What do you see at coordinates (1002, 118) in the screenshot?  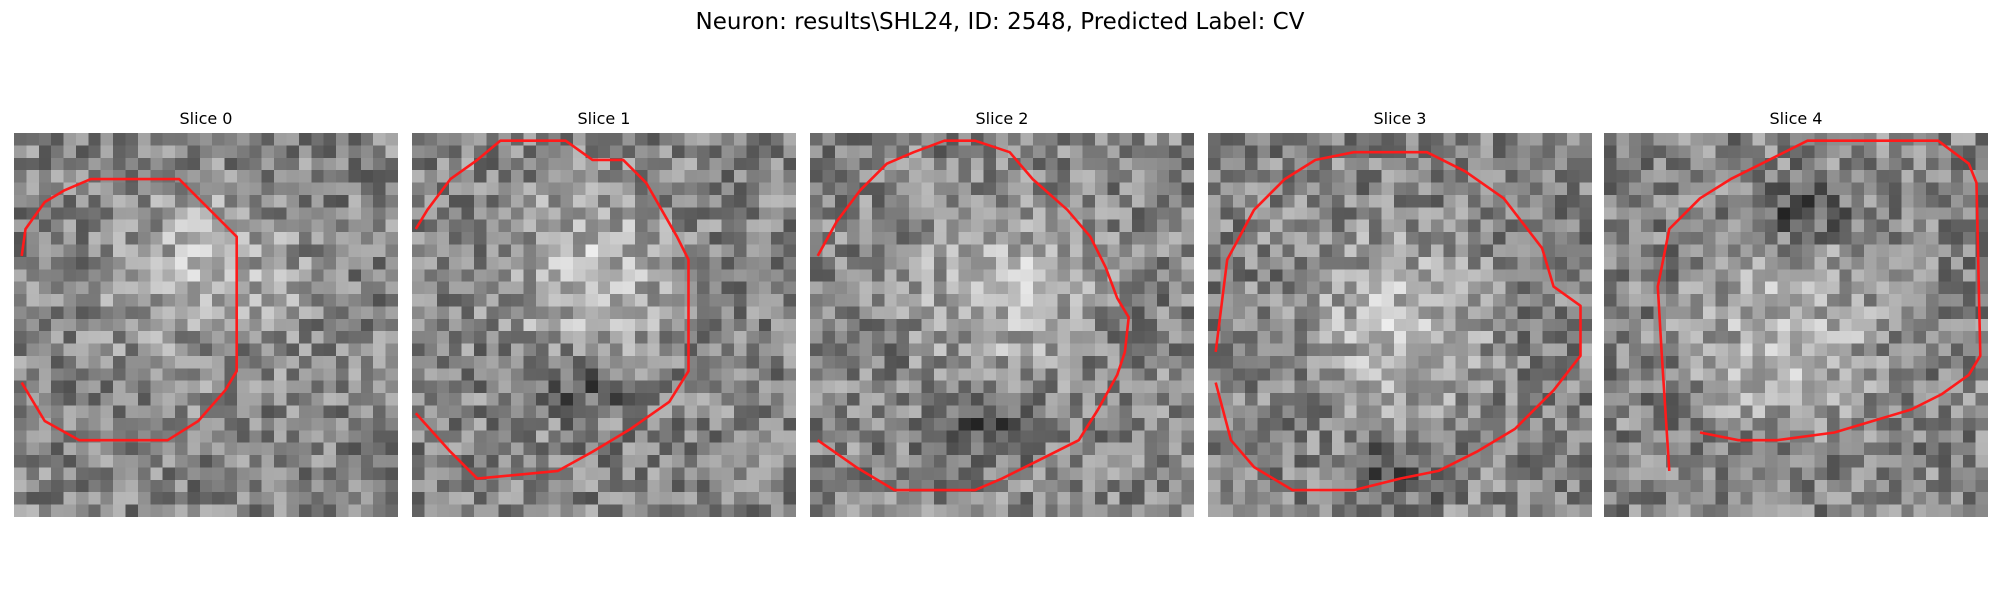 I see `slice-title: Slice 2` at bounding box center [1002, 118].